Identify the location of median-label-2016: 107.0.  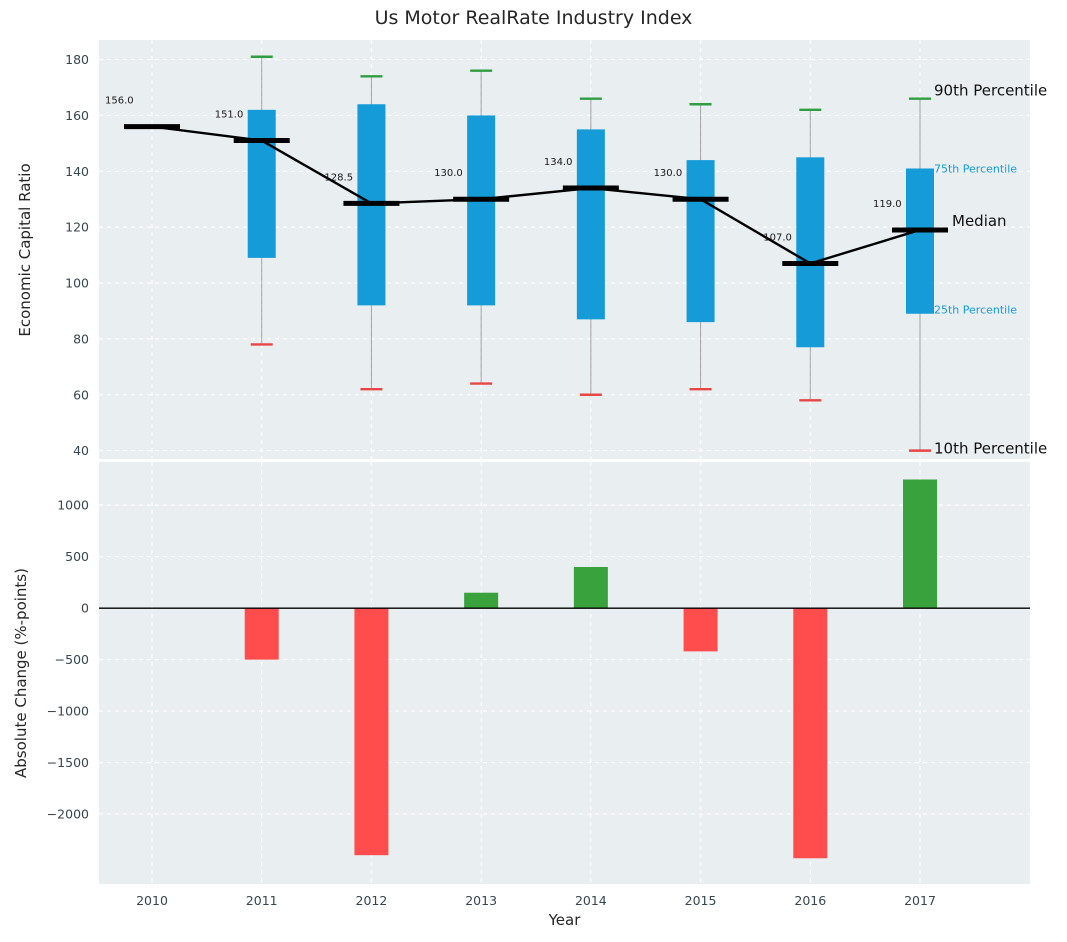
(777, 237).